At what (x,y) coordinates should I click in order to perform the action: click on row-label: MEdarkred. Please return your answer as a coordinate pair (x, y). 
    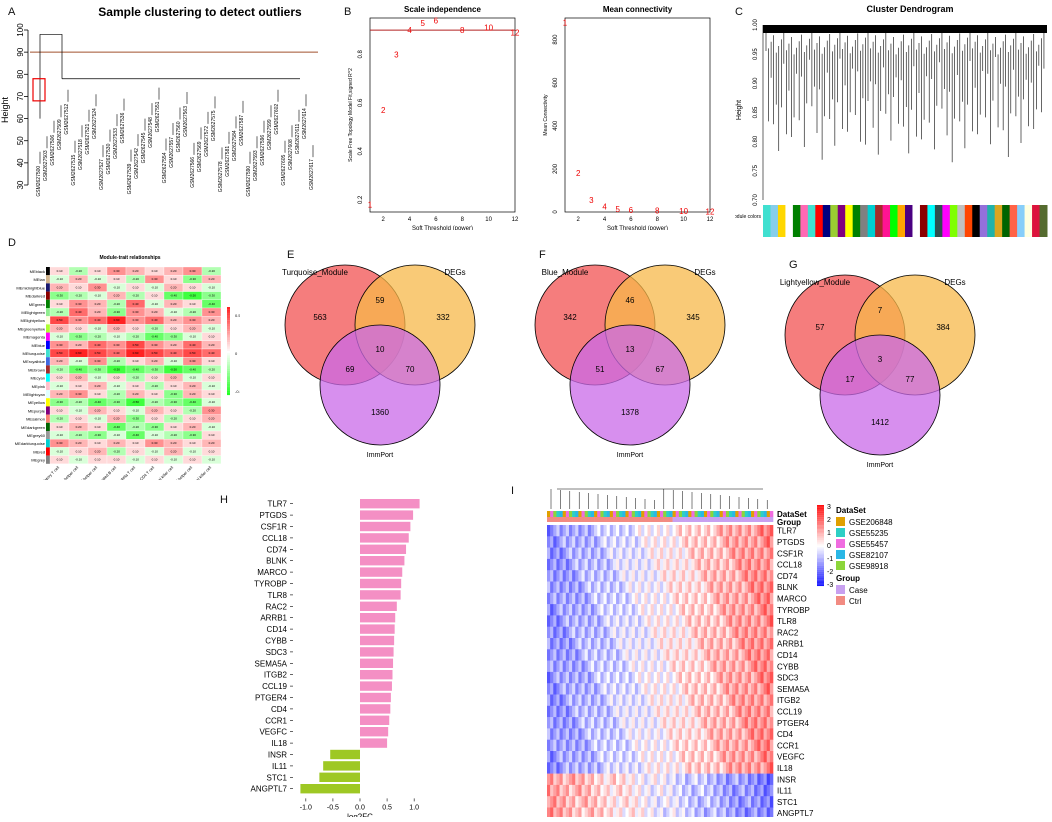
    Looking at the image, I should click on (35, 296).